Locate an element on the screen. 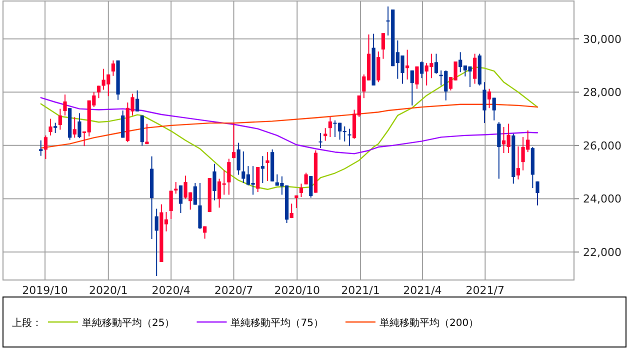  x-tick-label: 2020/7 is located at coordinates (234, 290).